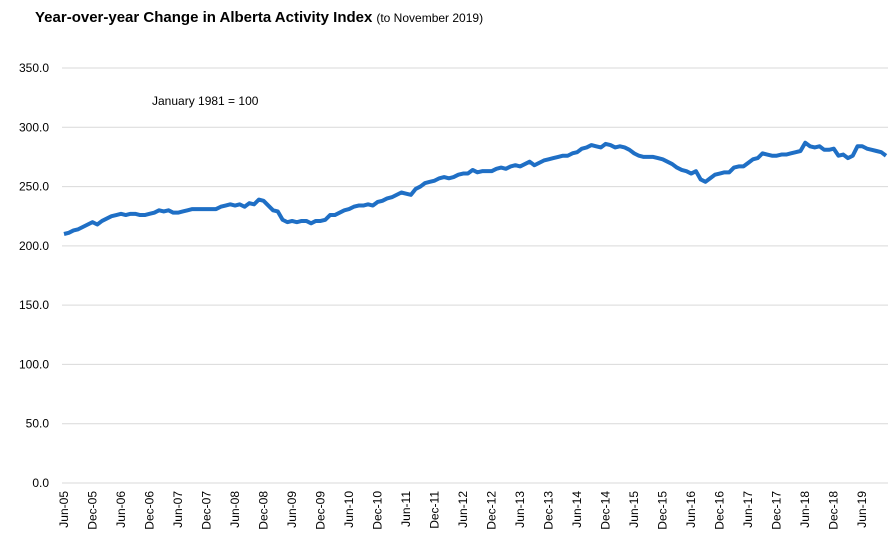 This screenshot has height=544, width=890. Describe the element at coordinates (150, 510) in the screenshot. I see `x-tick-label: Dec-06` at that location.